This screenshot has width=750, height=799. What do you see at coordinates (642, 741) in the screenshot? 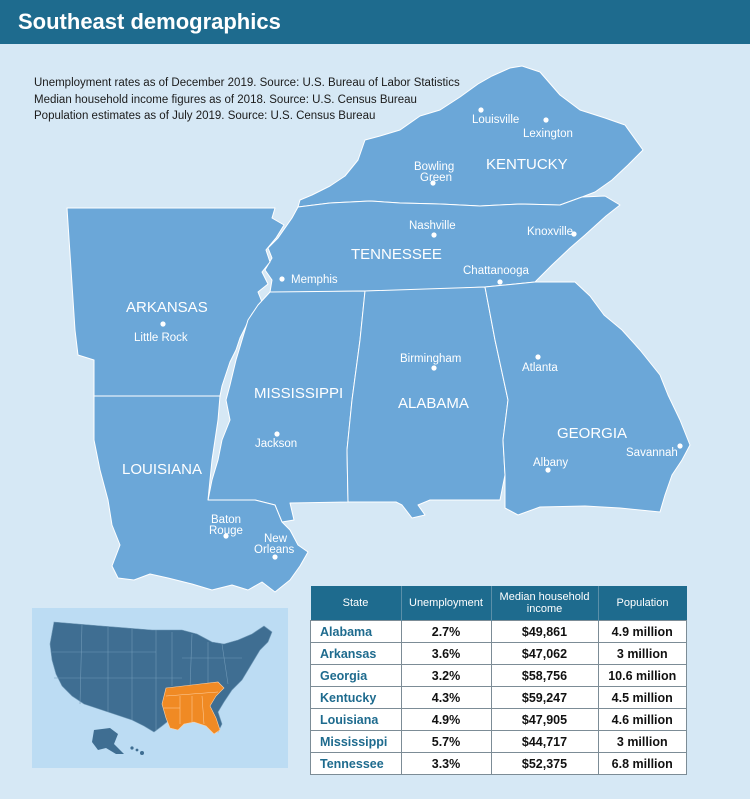
I see `cell-population: 3 million` at bounding box center [642, 741].